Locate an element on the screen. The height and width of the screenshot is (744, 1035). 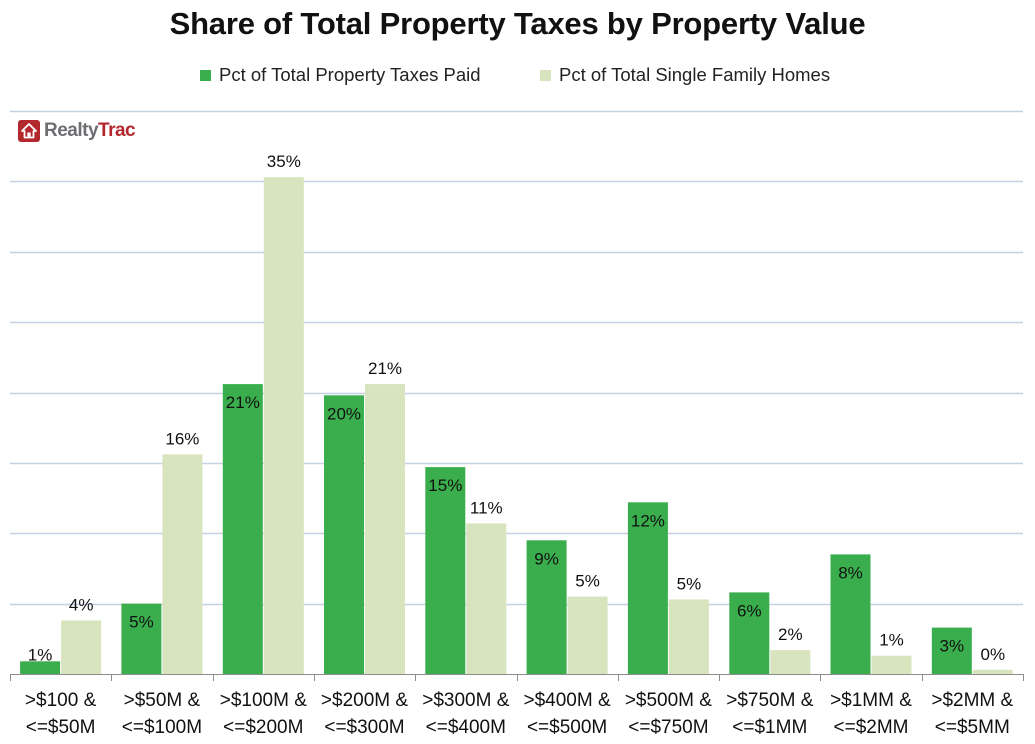
legend-swatch-single-family-homes is located at coordinates (545, 75).